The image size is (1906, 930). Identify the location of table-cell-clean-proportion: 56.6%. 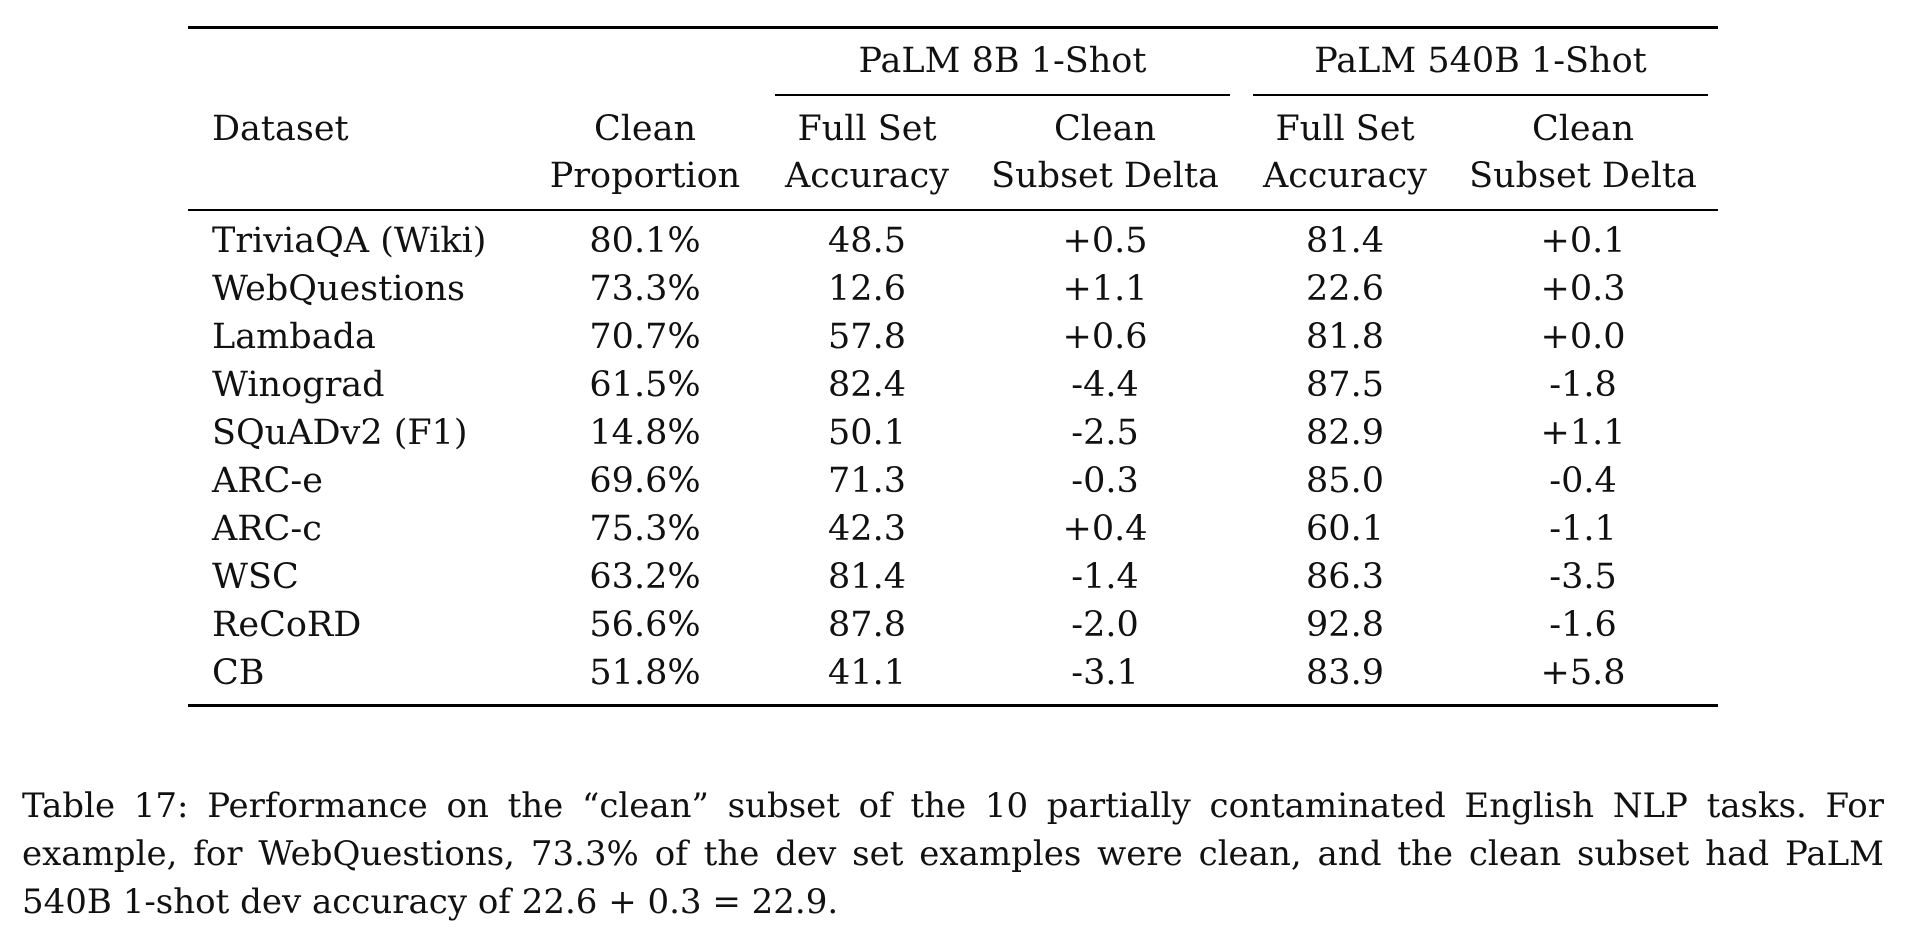
(645, 625).